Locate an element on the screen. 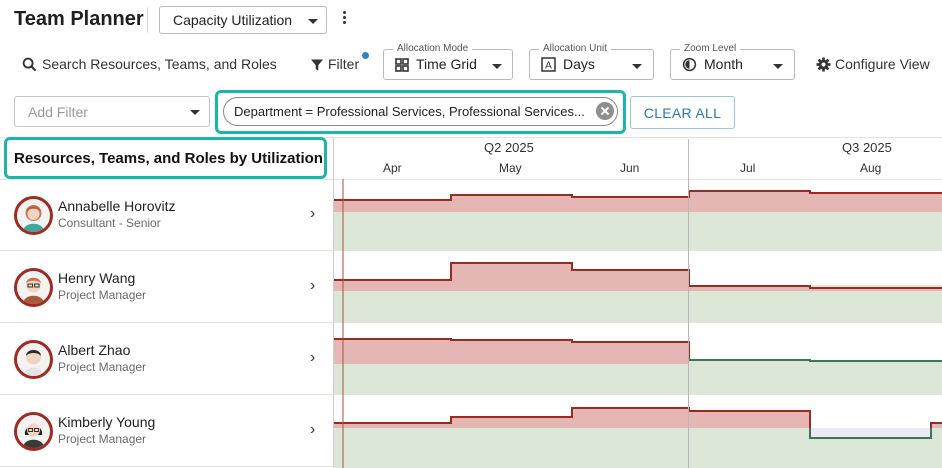 This screenshot has height=468, width=942. page-title: Team Planner is located at coordinates (79, 19).